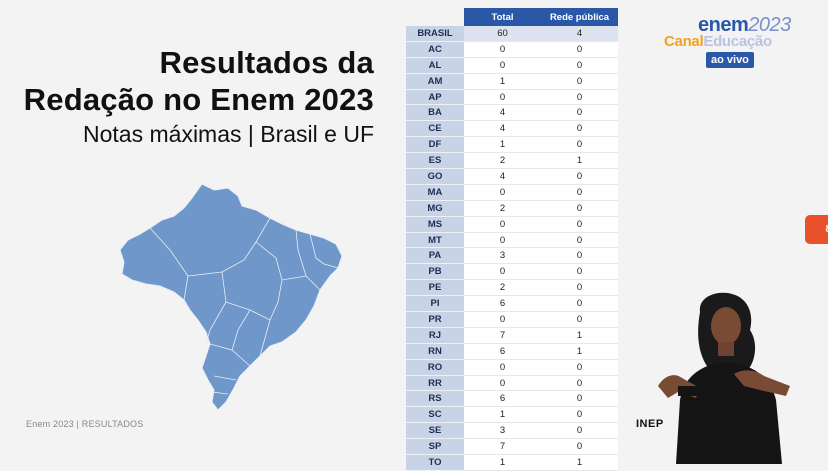 Image resolution: width=828 pixels, height=471 pixels. I want to click on sign-language-interpreter, so click(724, 378).